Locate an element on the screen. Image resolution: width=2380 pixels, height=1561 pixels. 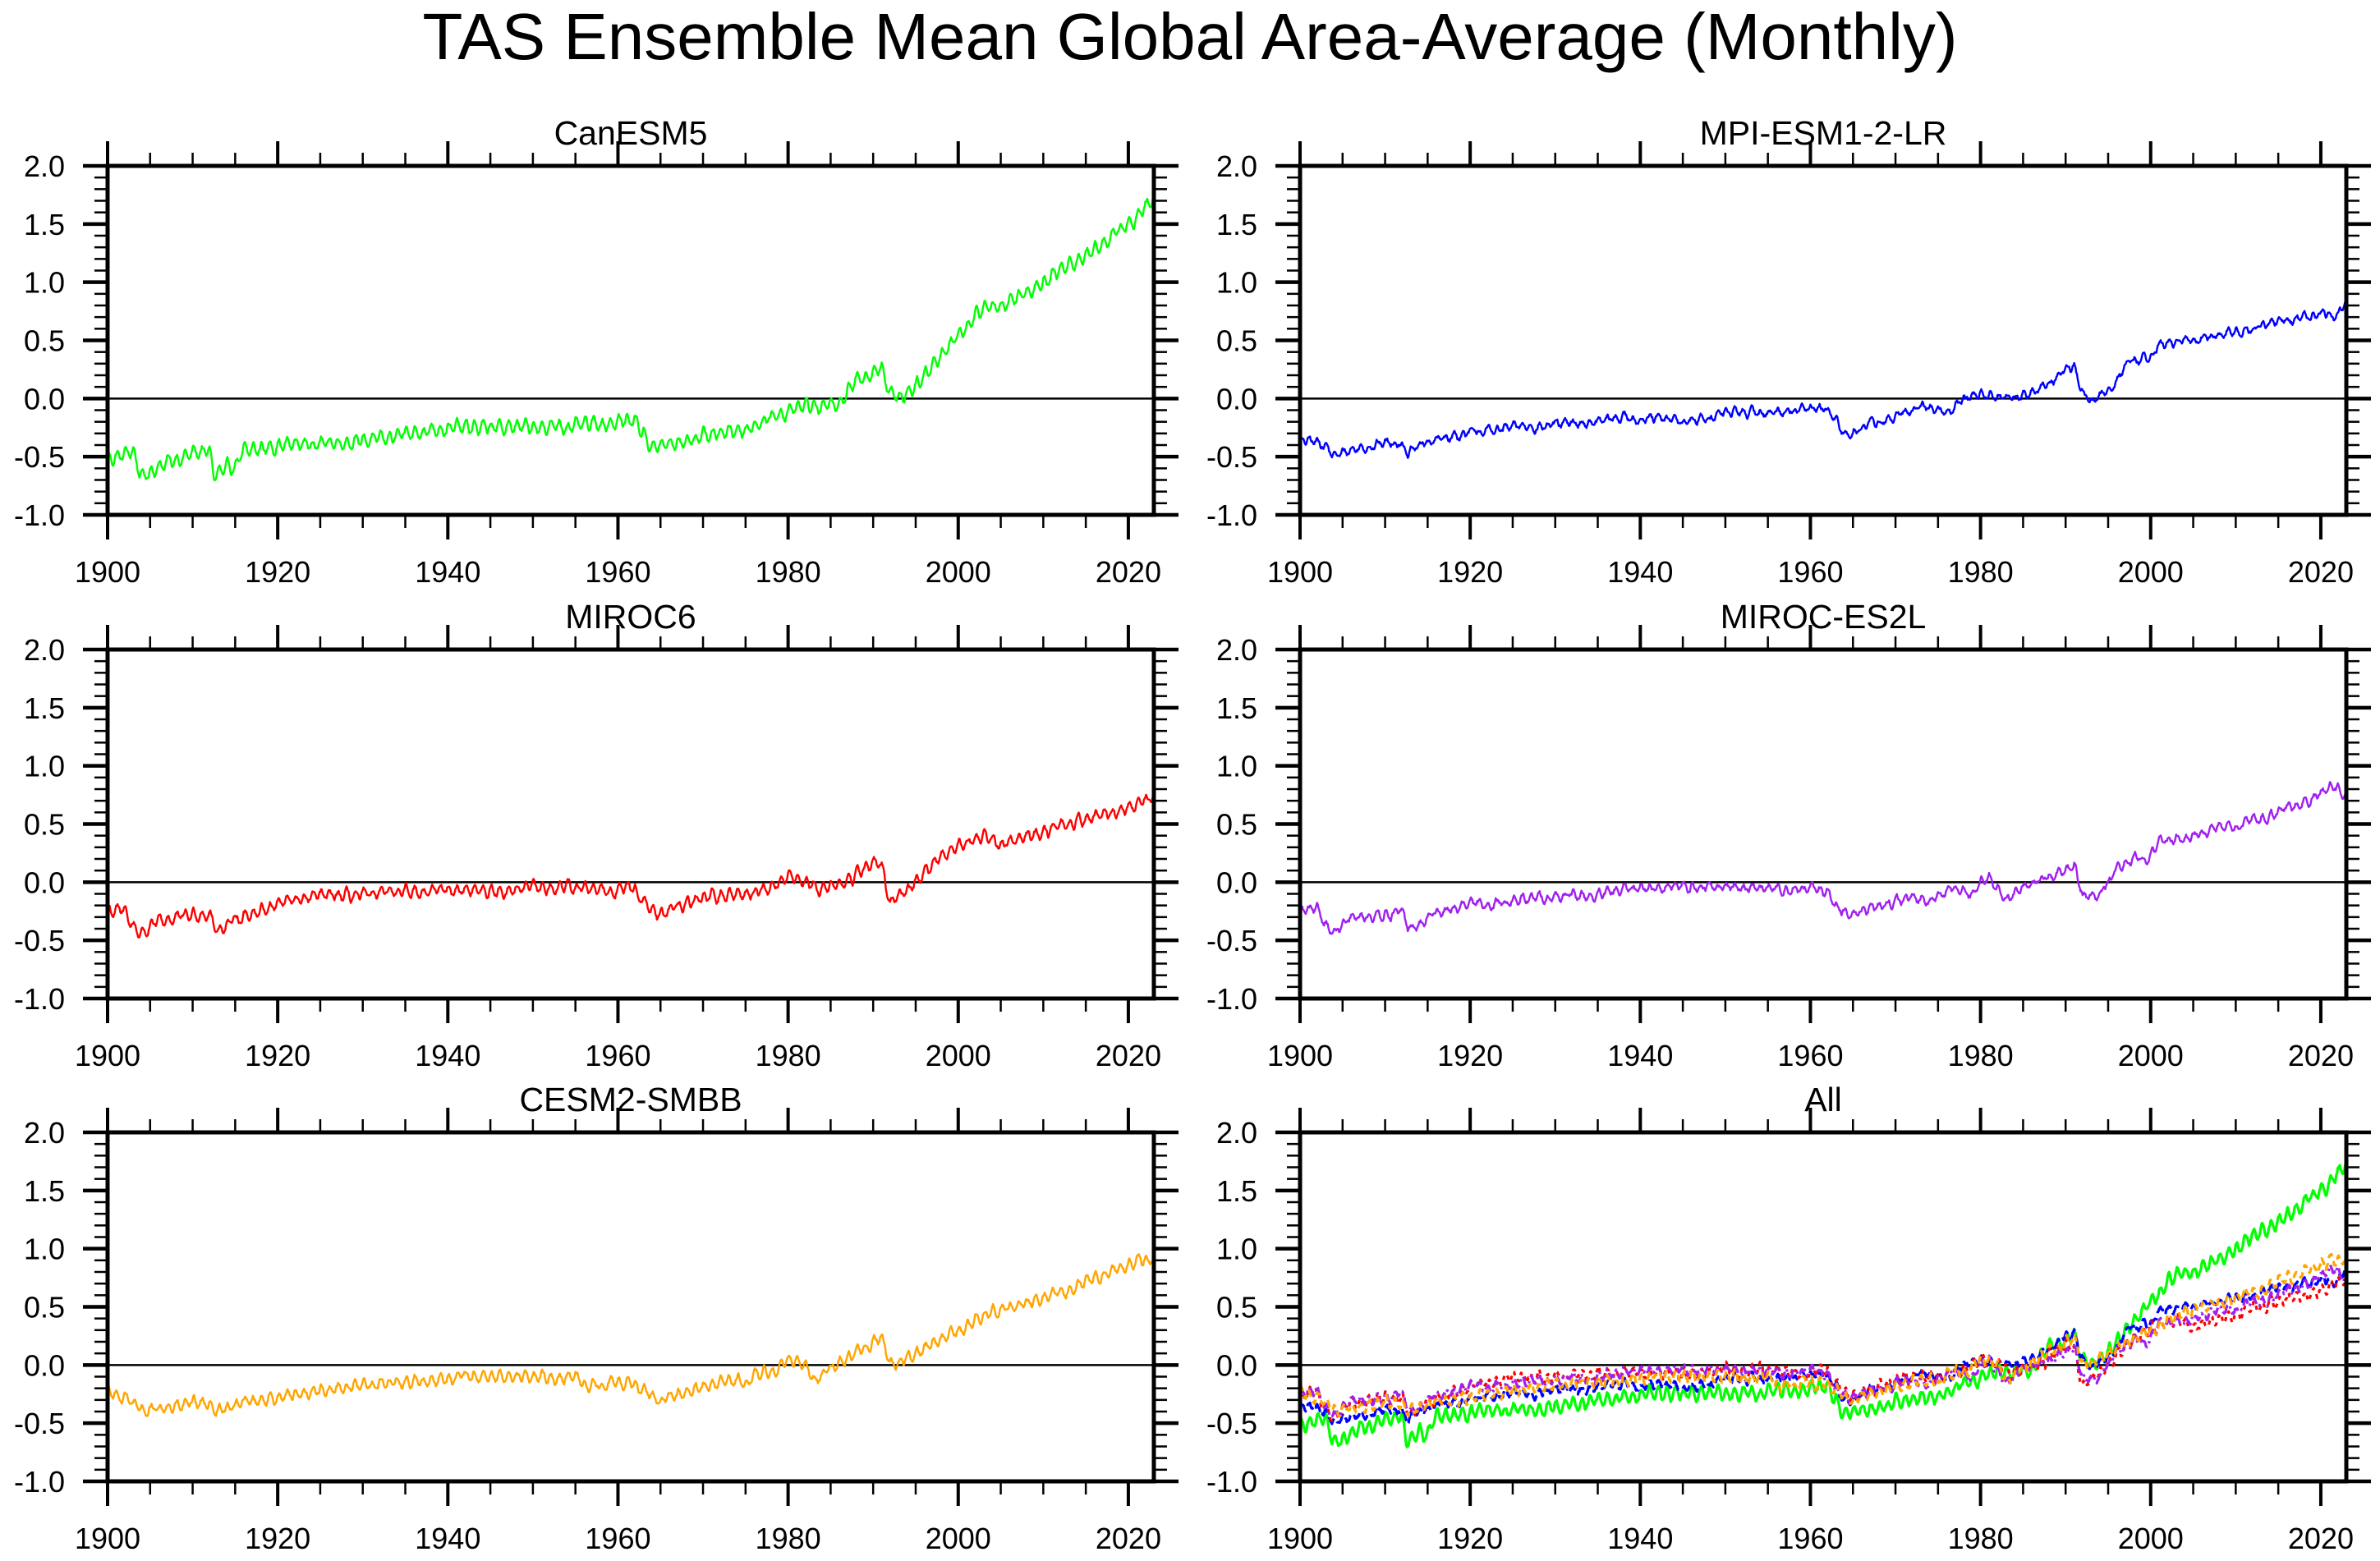
panel-title: CESM2-SMBB is located at coordinates (630, 1100).